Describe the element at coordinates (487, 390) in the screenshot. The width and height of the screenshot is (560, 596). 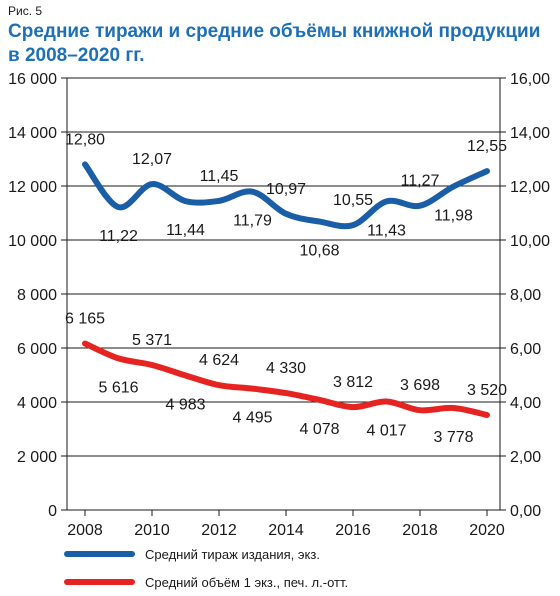
I see `data-label: 3 520` at that location.